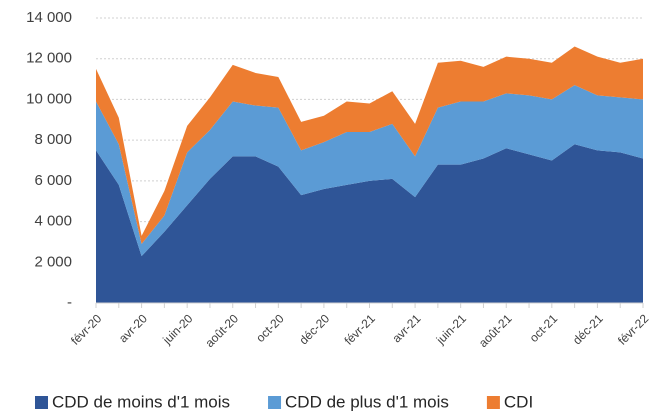 This screenshot has width=663, height=418. I want to click on x-tick-label: juin-21, so click(451, 329).